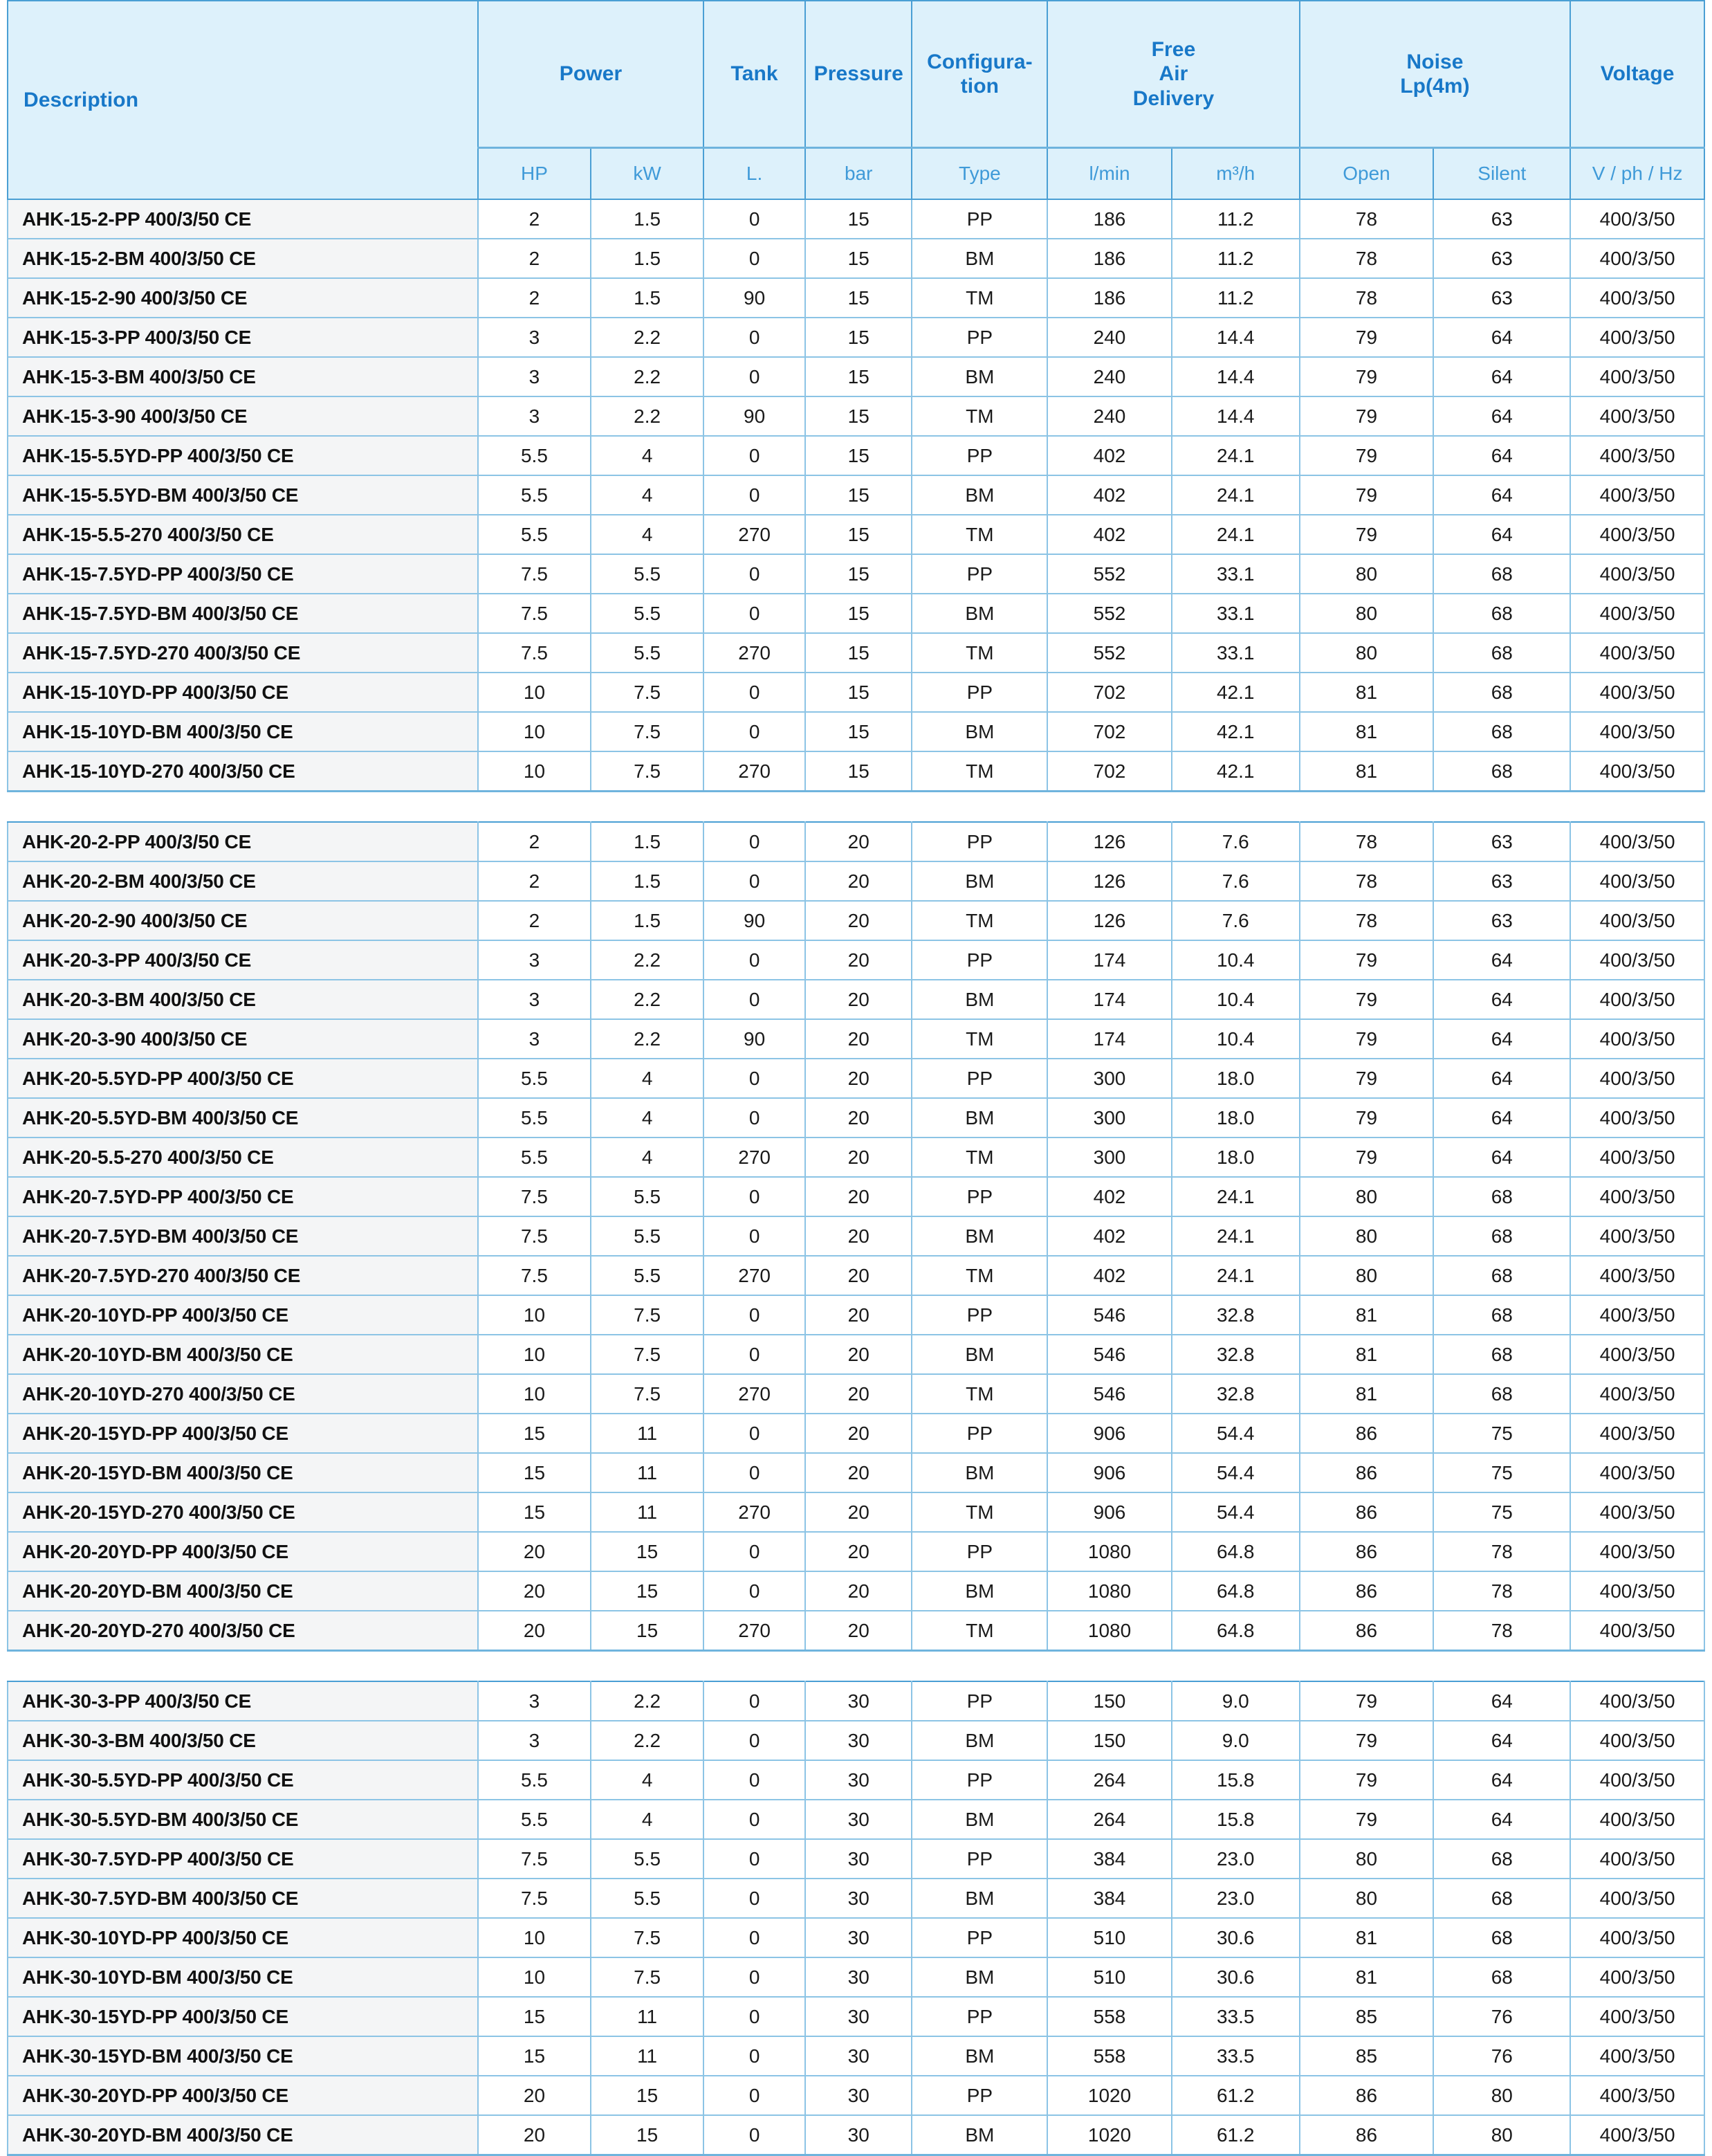 This screenshot has width=1712, height=2156. Describe the element at coordinates (1235, 1978) in the screenshot. I see `cell-m3h: 30.6` at that location.